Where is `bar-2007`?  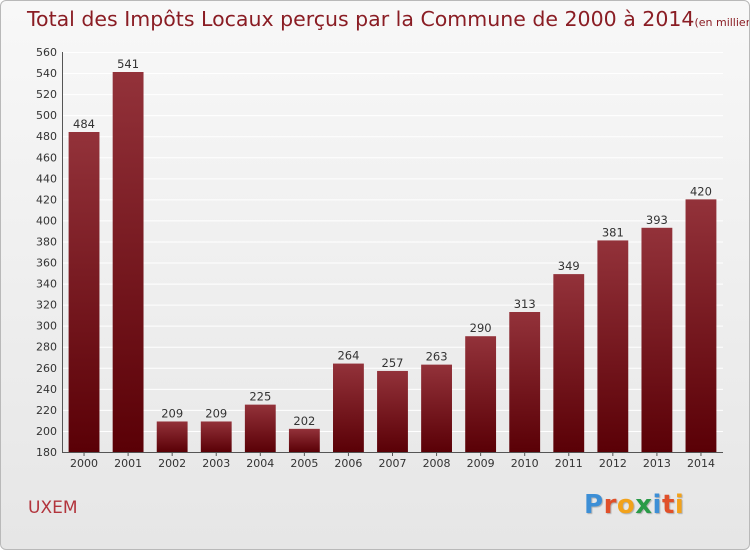
bar-2007 is located at coordinates (392, 411).